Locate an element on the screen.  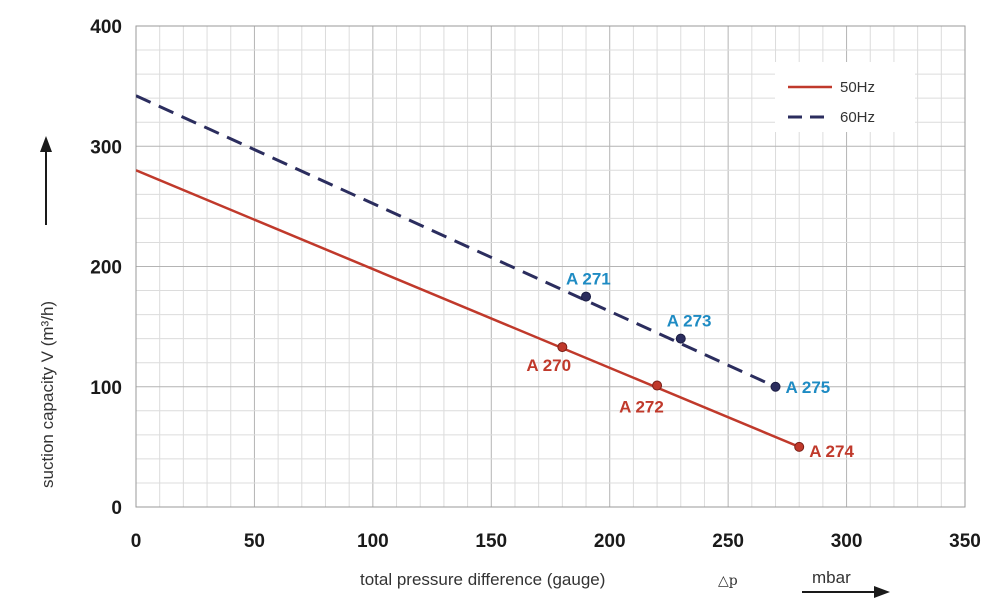
y-tick-label: 0 is located at coordinates (116, 508).